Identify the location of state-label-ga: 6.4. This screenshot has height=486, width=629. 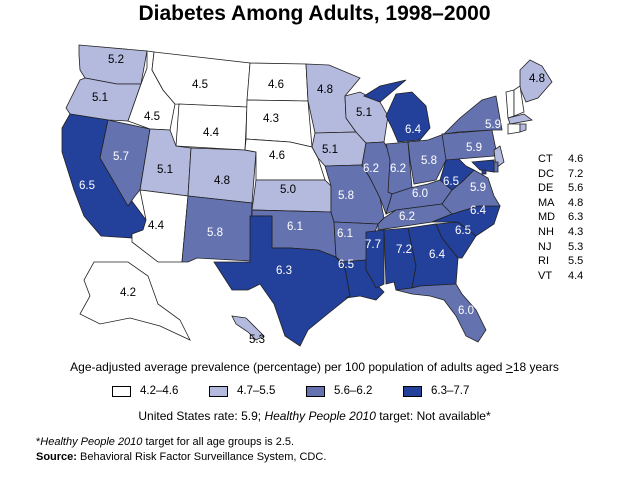
(437, 255).